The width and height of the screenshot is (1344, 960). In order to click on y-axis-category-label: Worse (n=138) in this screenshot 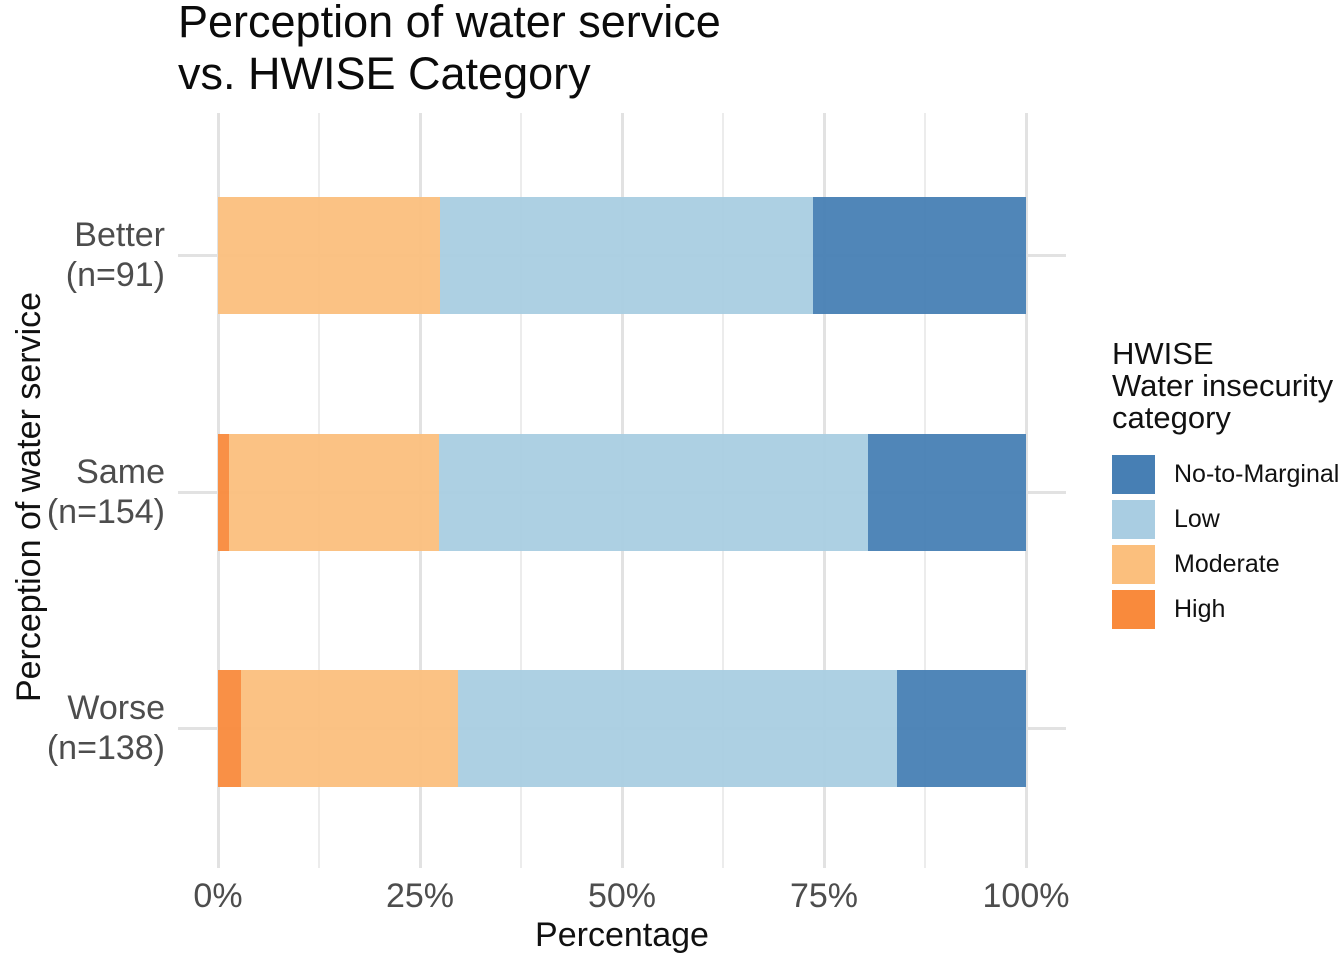, I will do `click(82, 728)`.